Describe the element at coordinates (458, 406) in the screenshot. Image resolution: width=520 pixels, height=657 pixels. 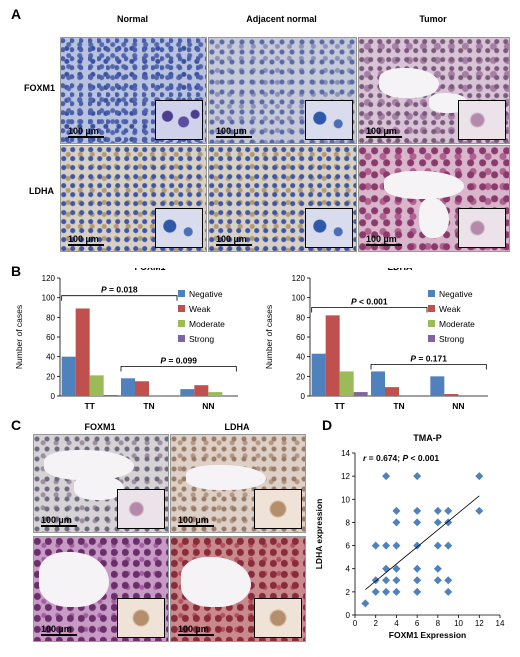
I see `x-category-label: NN` at that location.